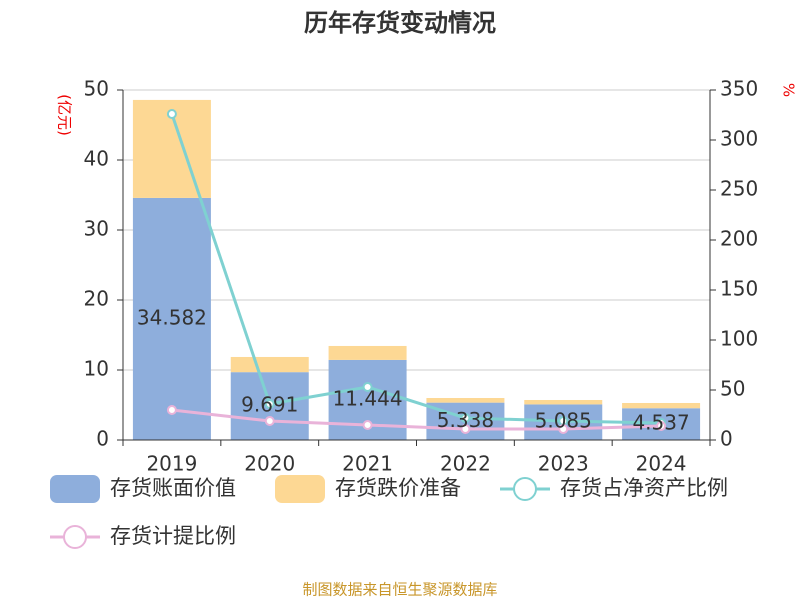  I want to click on data-label: 34.582, so click(172, 317).